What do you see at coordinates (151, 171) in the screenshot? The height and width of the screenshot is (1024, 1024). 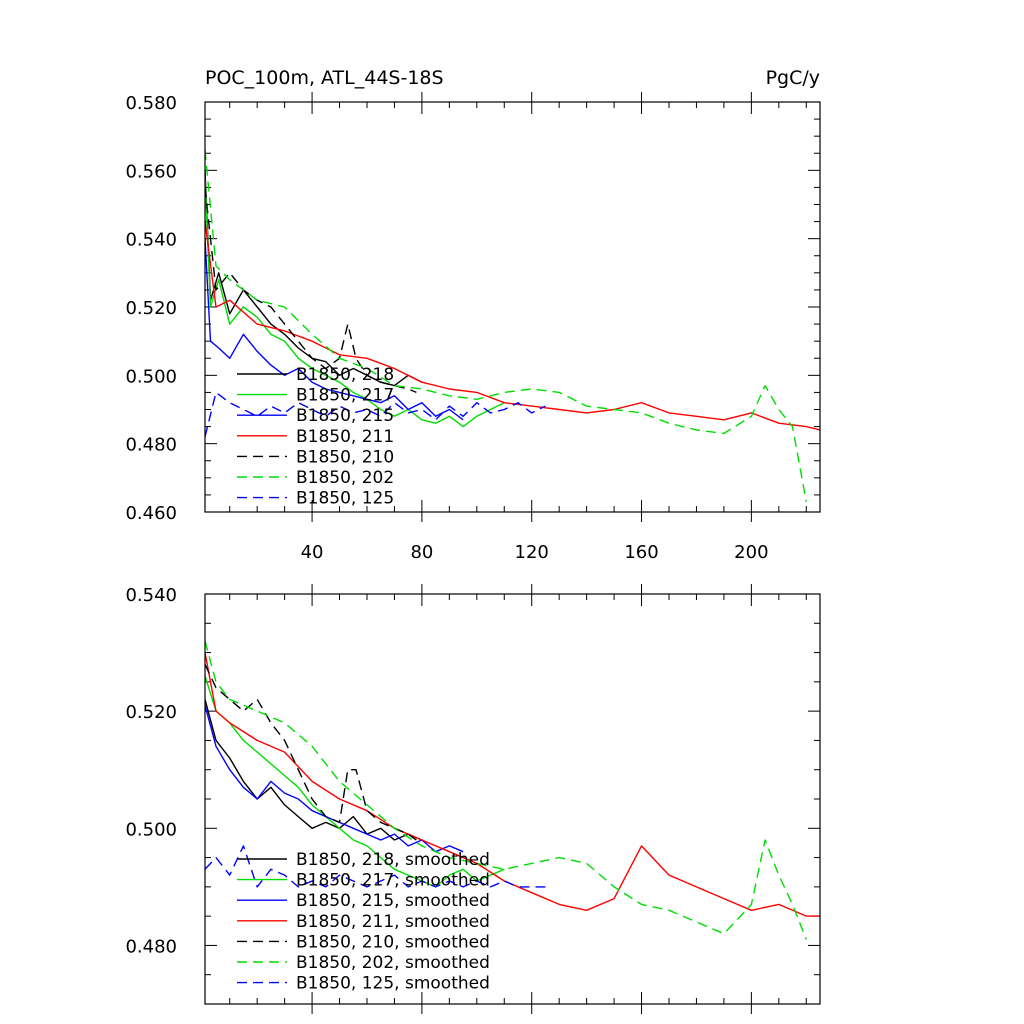 I see `y-tick-label: 0.560` at bounding box center [151, 171].